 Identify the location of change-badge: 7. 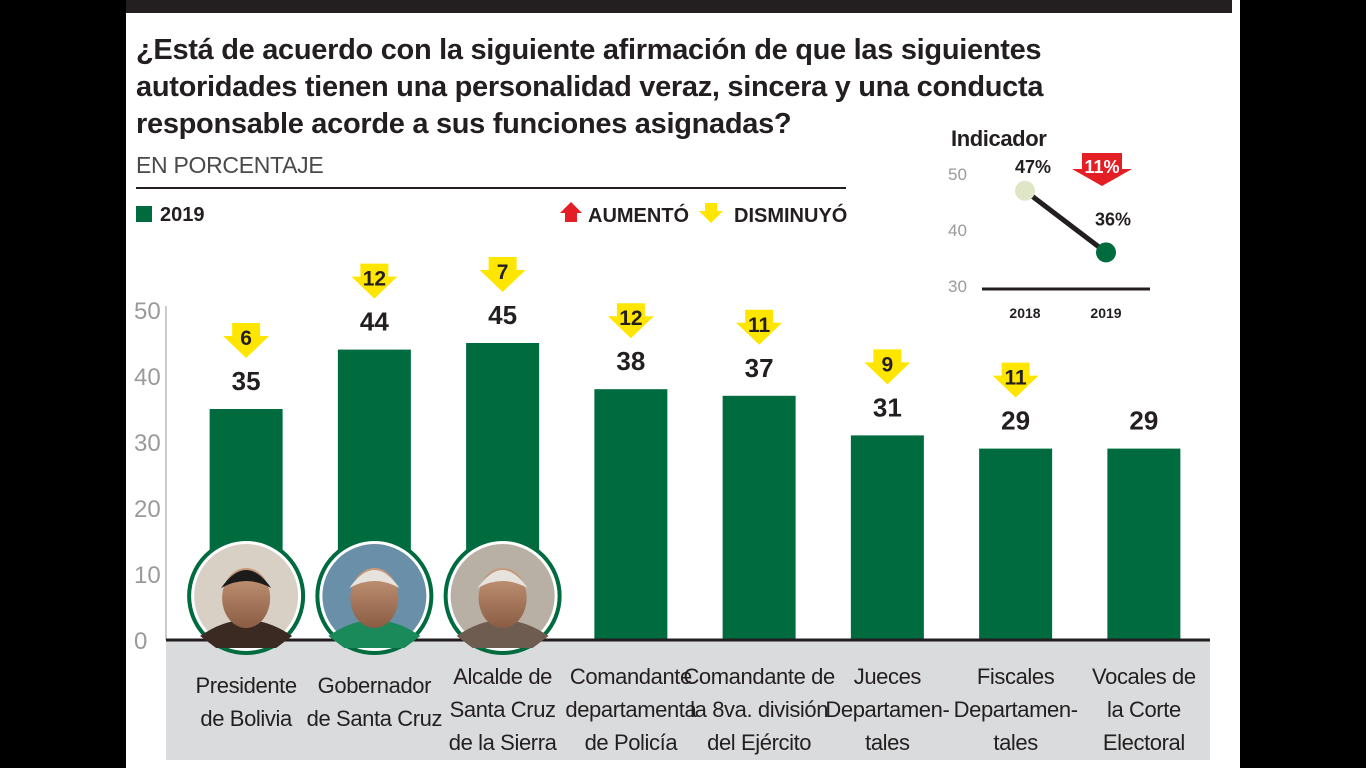
(502, 274).